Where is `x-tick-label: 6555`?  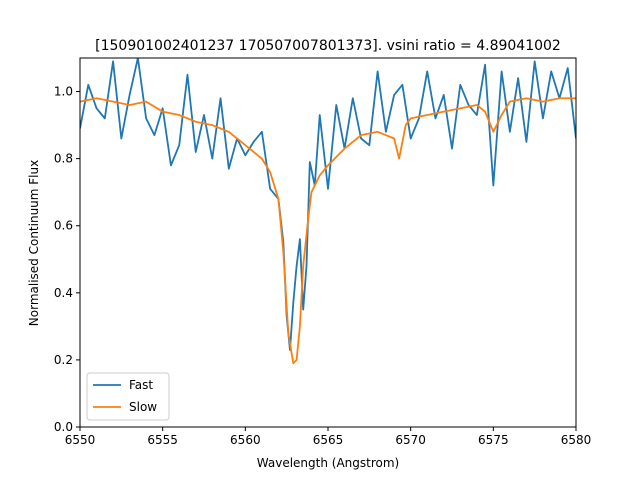
x-tick-label: 6555 is located at coordinates (162, 440).